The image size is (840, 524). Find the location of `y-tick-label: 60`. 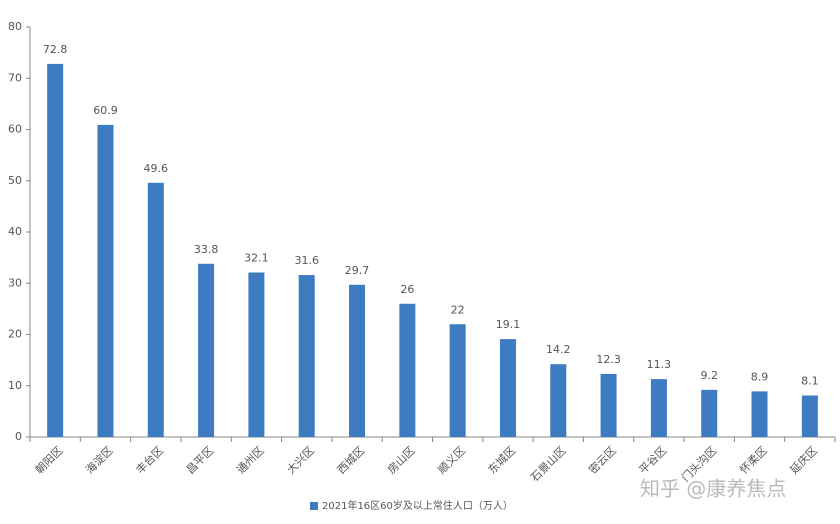

y-tick-label: 60 is located at coordinates (15, 129).